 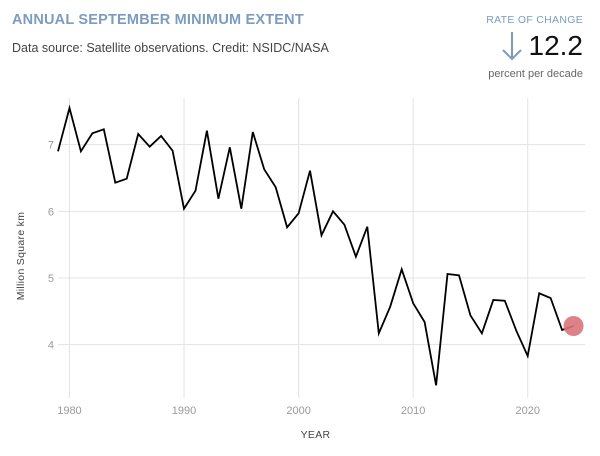 I want to click on x-tick-label: 2020, so click(x=527, y=411).